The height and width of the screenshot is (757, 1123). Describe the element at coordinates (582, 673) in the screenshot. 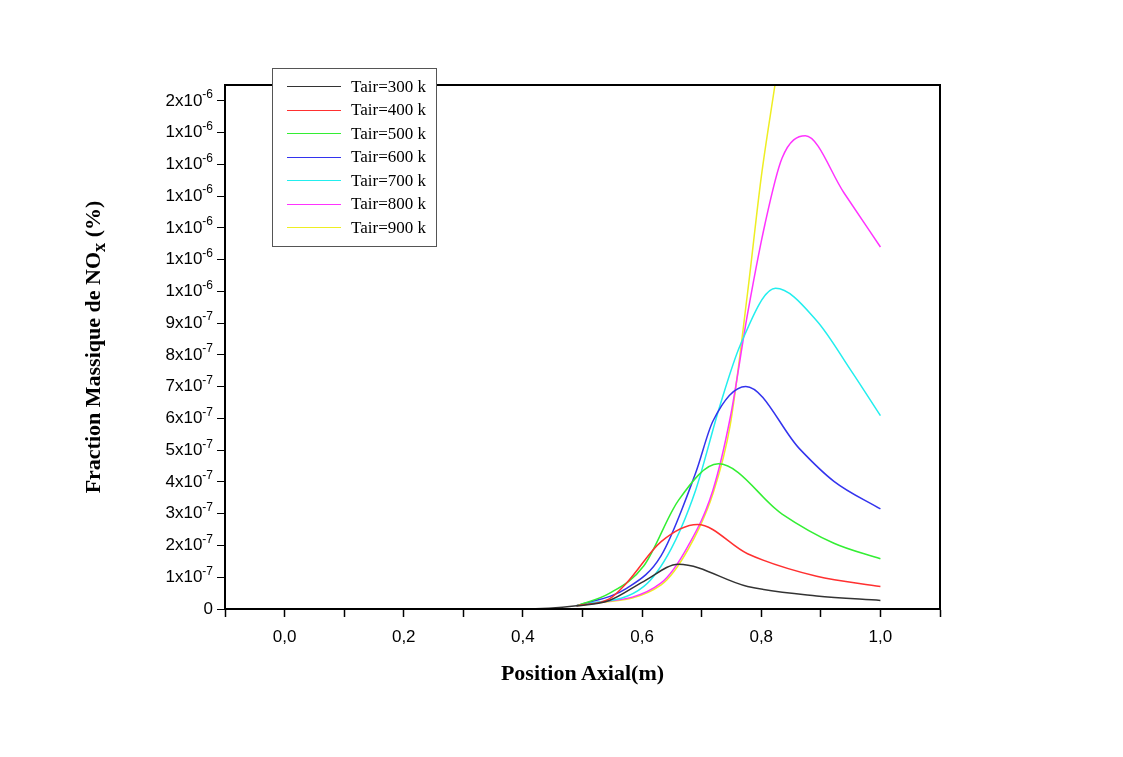

I see `x-axis-title: Position Axial(m)` at that location.